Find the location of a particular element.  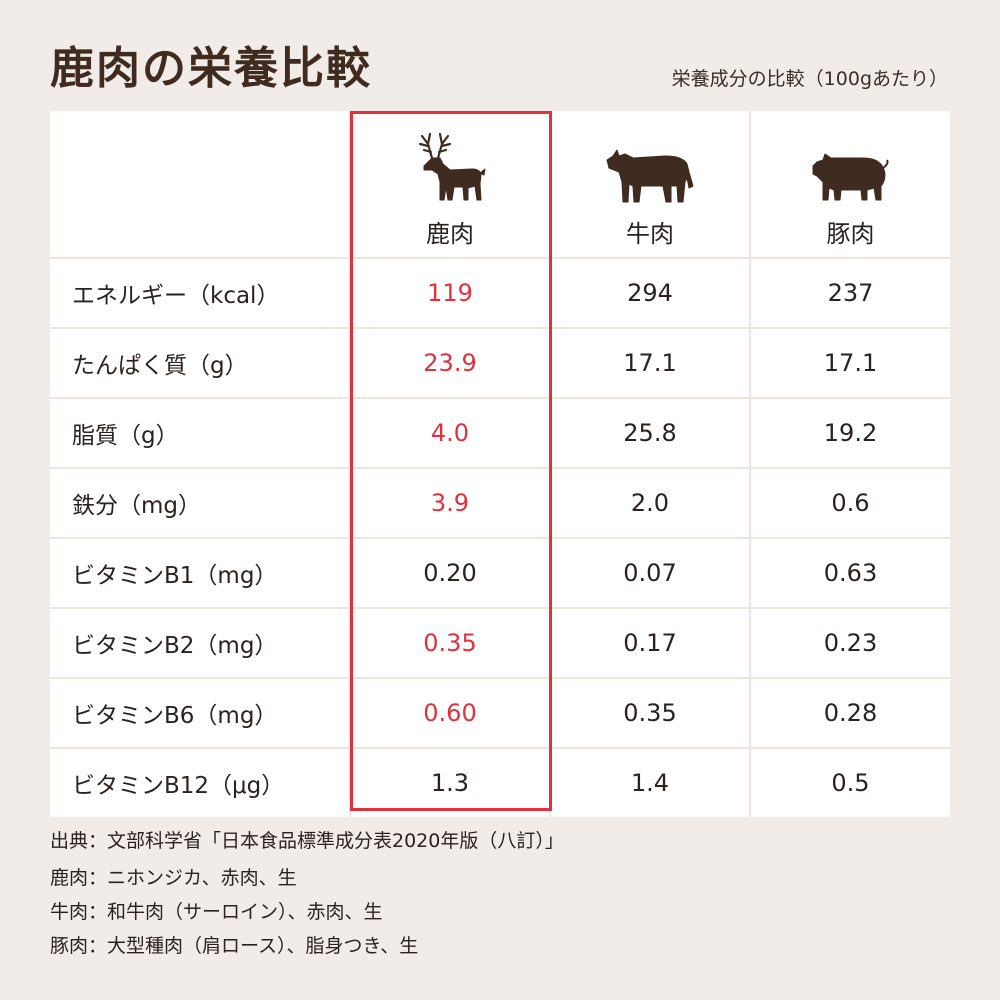

table-header-row: 鹿肉 牛肉 豚肉 is located at coordinates (500, 185).